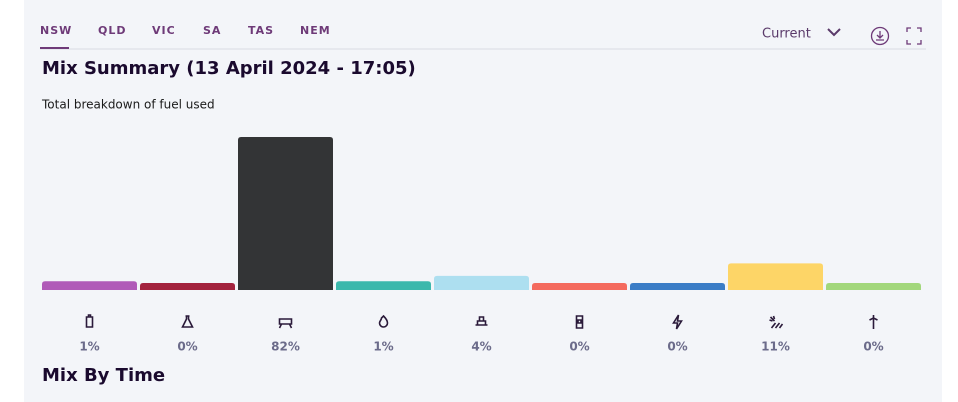  I want to click on chart-subtitle: Total breakdown of fuel used, so click(128, 105).